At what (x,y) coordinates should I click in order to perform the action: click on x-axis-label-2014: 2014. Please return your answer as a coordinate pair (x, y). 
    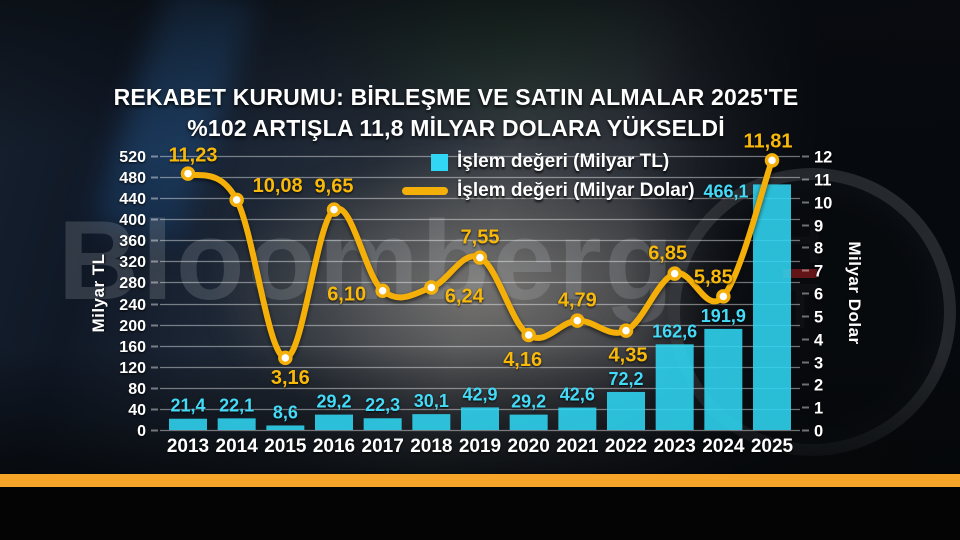
    Looking at the image, I should click on (237, 446).